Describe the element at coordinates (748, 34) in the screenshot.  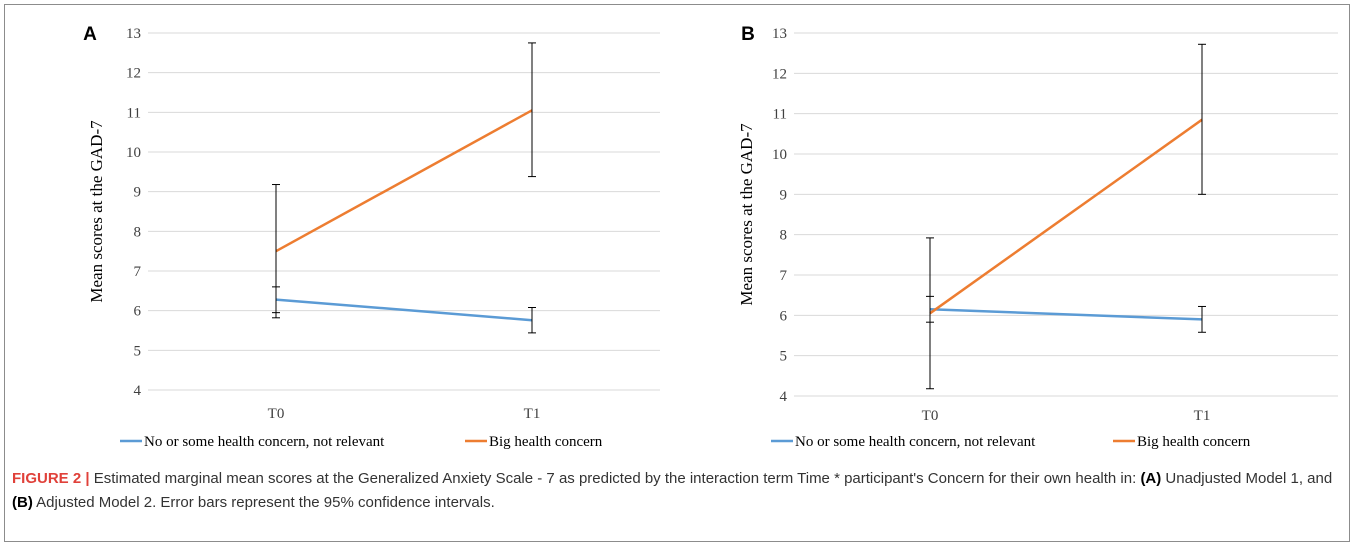
I see `panel-label: B` at that location.